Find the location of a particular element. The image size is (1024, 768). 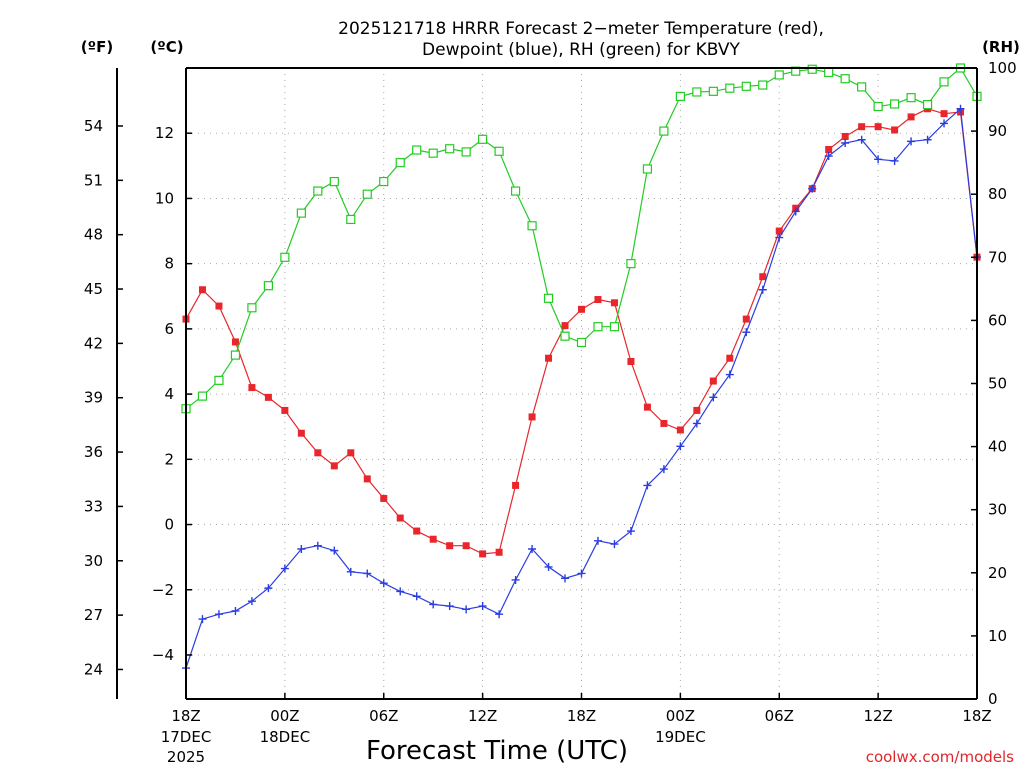

chart-title-line2: Dewpoint (blue), RH (green) for KBVY is located at coordinates (581, 50).